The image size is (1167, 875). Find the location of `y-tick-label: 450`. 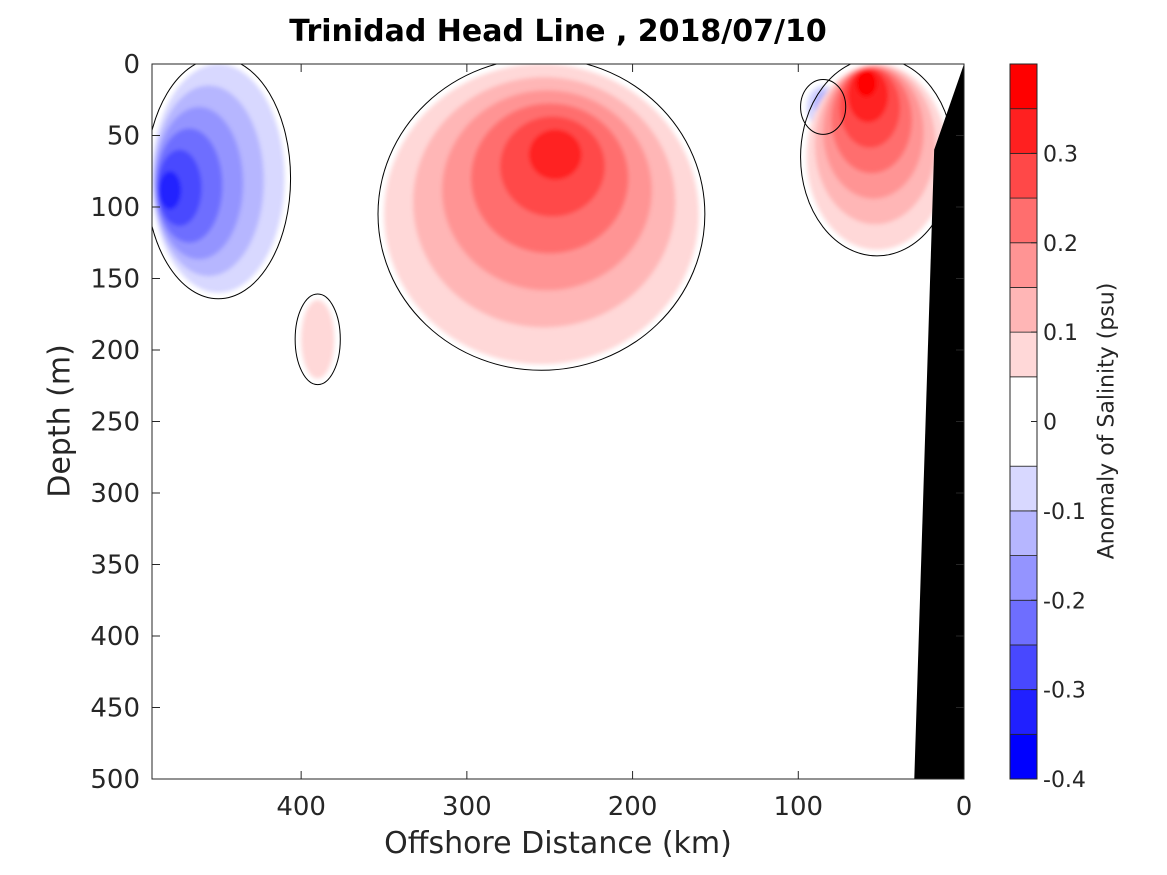

y-tick-label: 450 is located at coordinates (115, 709).